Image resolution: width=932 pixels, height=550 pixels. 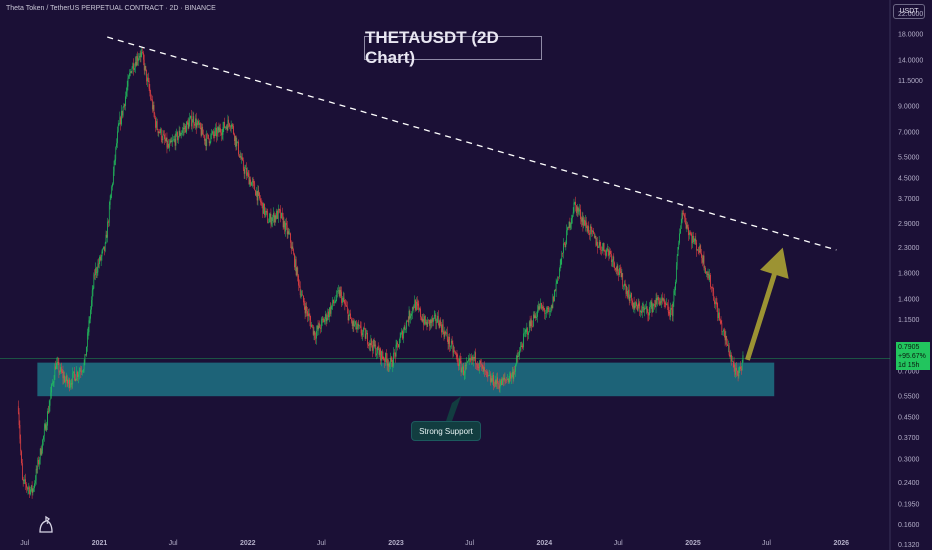 What do you see at coordinates (46, 524) in the screenshot?
I see `tradingview-logo-icon` at bounding box center [46, 524].